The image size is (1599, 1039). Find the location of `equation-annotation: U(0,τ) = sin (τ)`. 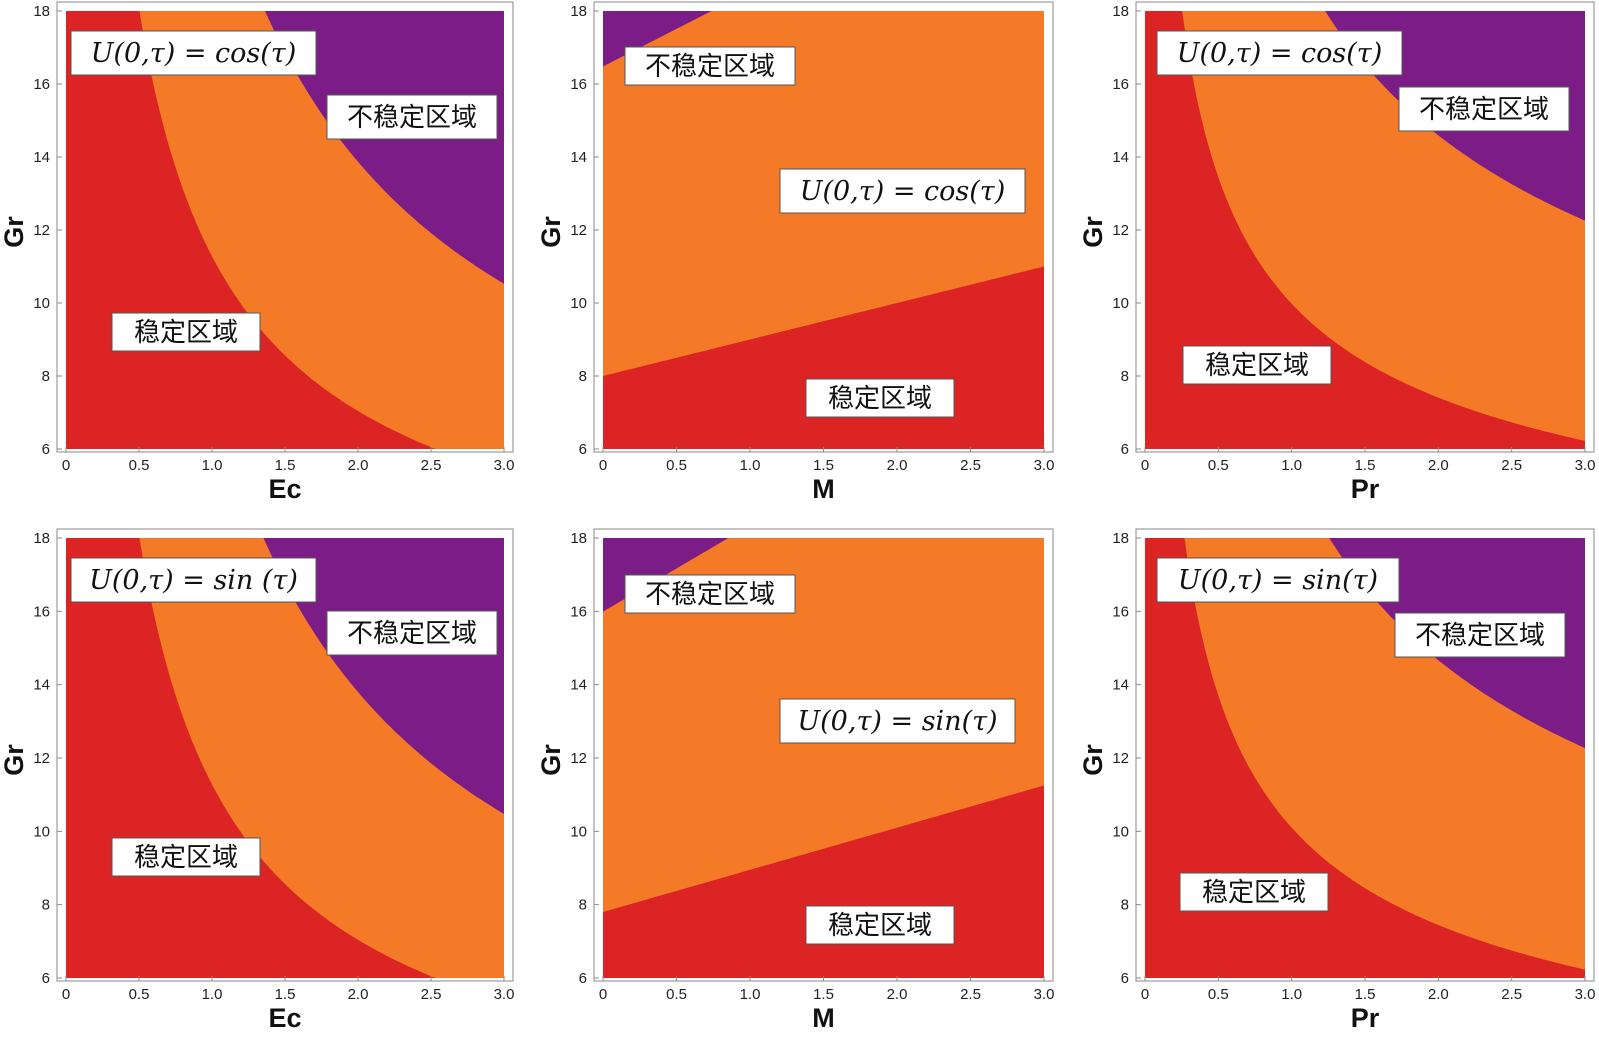

equation-annotation: U(0,τ) = sin (τ) is located at coordinates (193, 580).